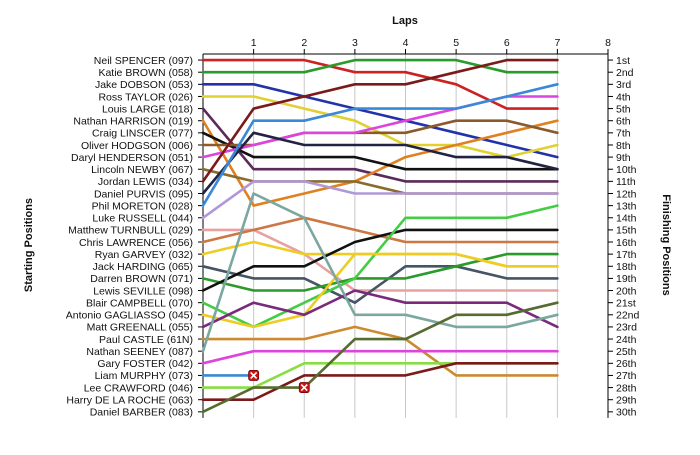 The width and height of the screenshot is (700, 455). What do you see at coordinates (626, 352) in the screenshot?
I see `finishing-position-label: 25th` at bounding box center [626, 352].